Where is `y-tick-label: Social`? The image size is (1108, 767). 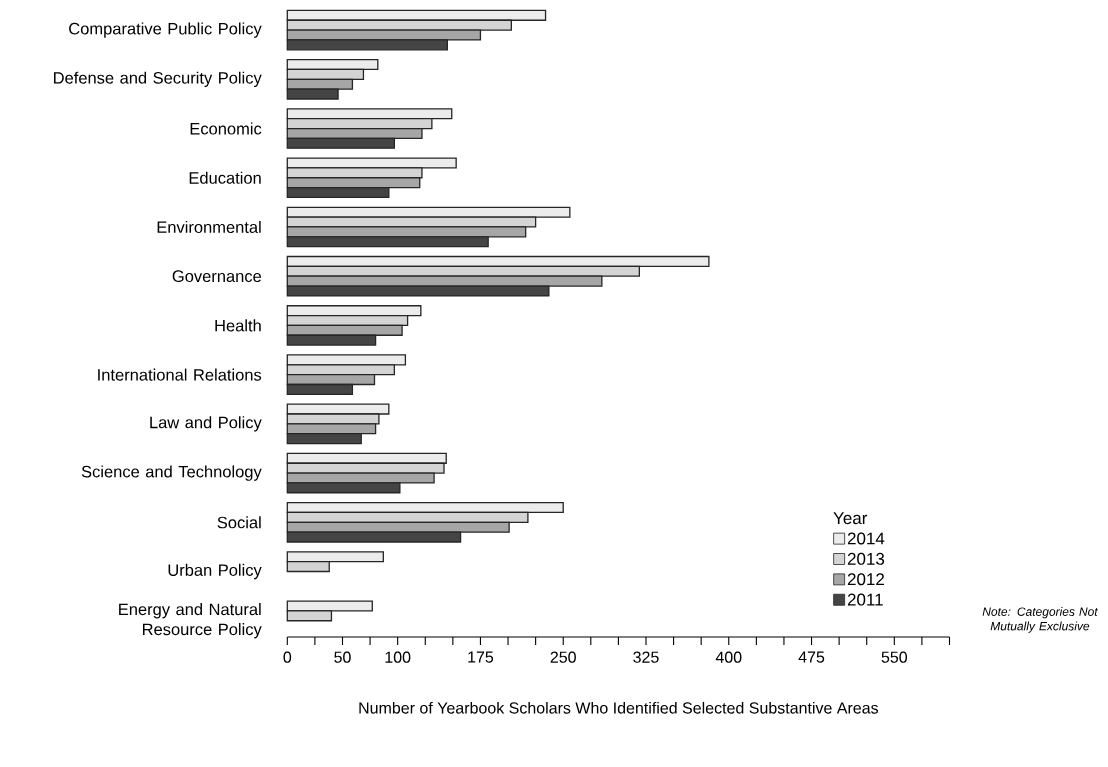
y-tick-label: Social is located at coordinates (239, 522).